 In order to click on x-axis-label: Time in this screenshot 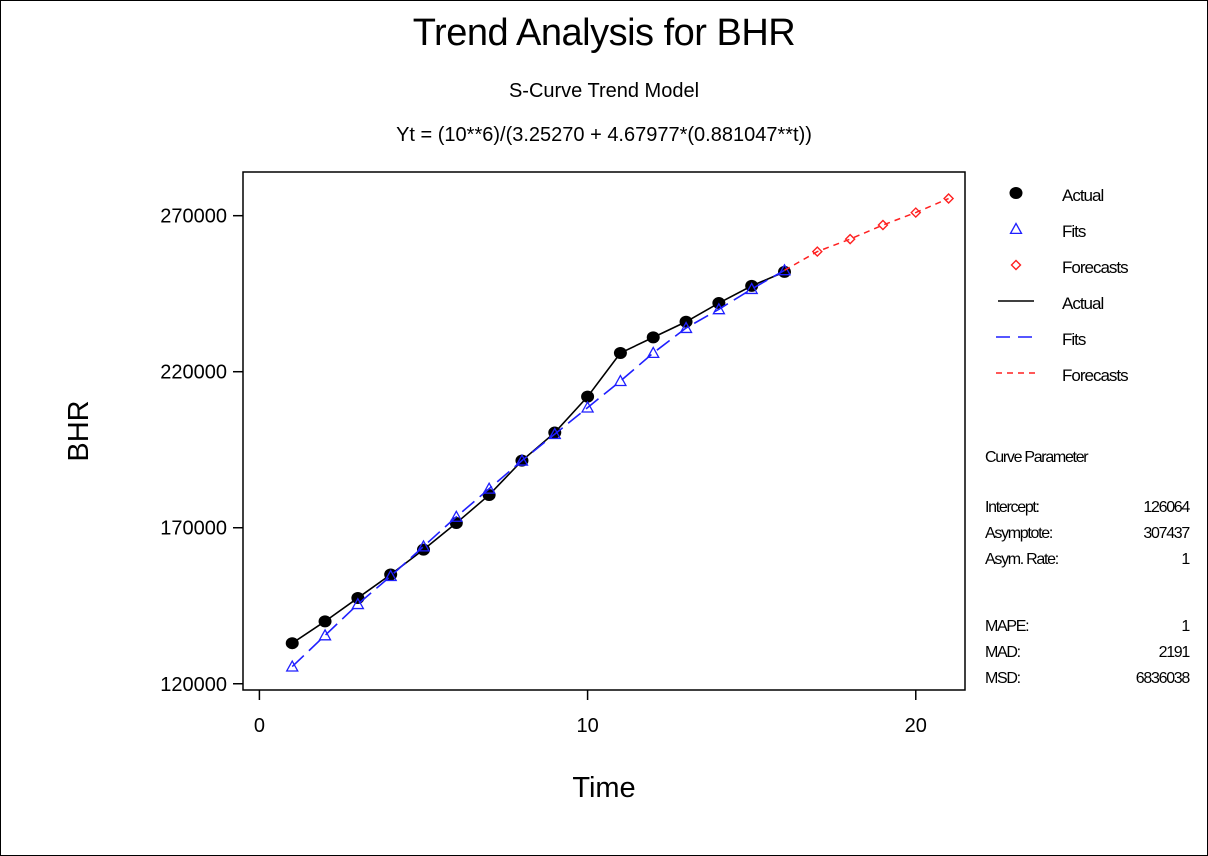, I will do `click(603, 788)`.